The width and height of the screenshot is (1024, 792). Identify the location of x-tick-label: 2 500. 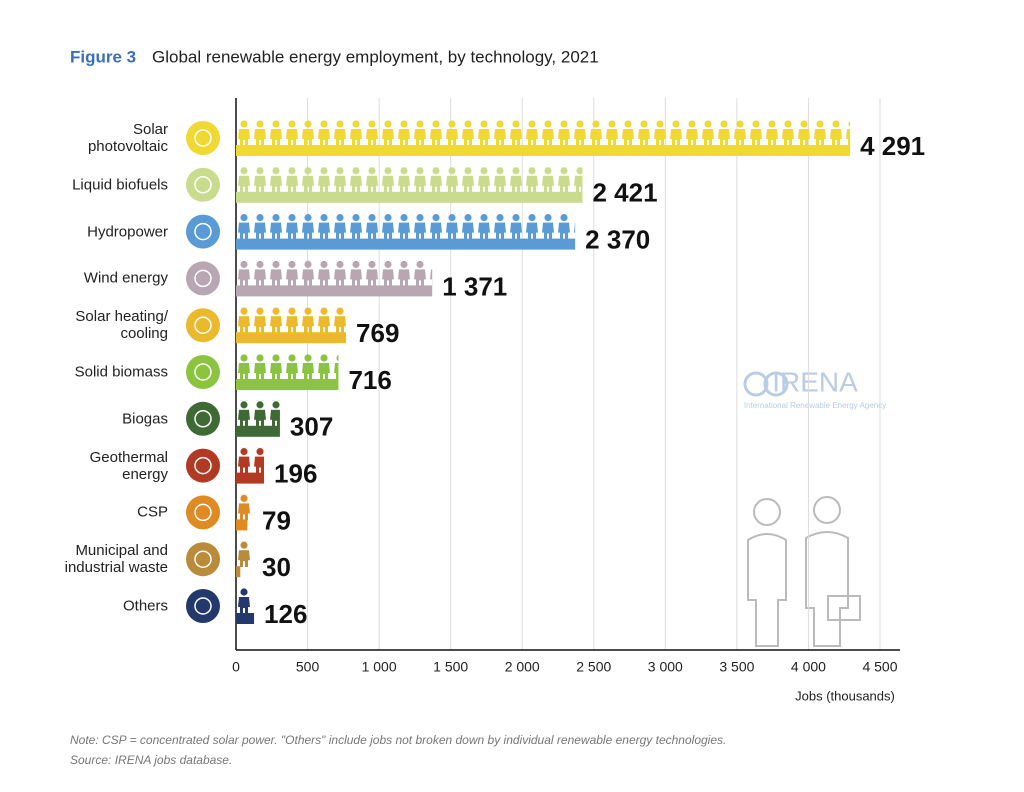
(593, 667).